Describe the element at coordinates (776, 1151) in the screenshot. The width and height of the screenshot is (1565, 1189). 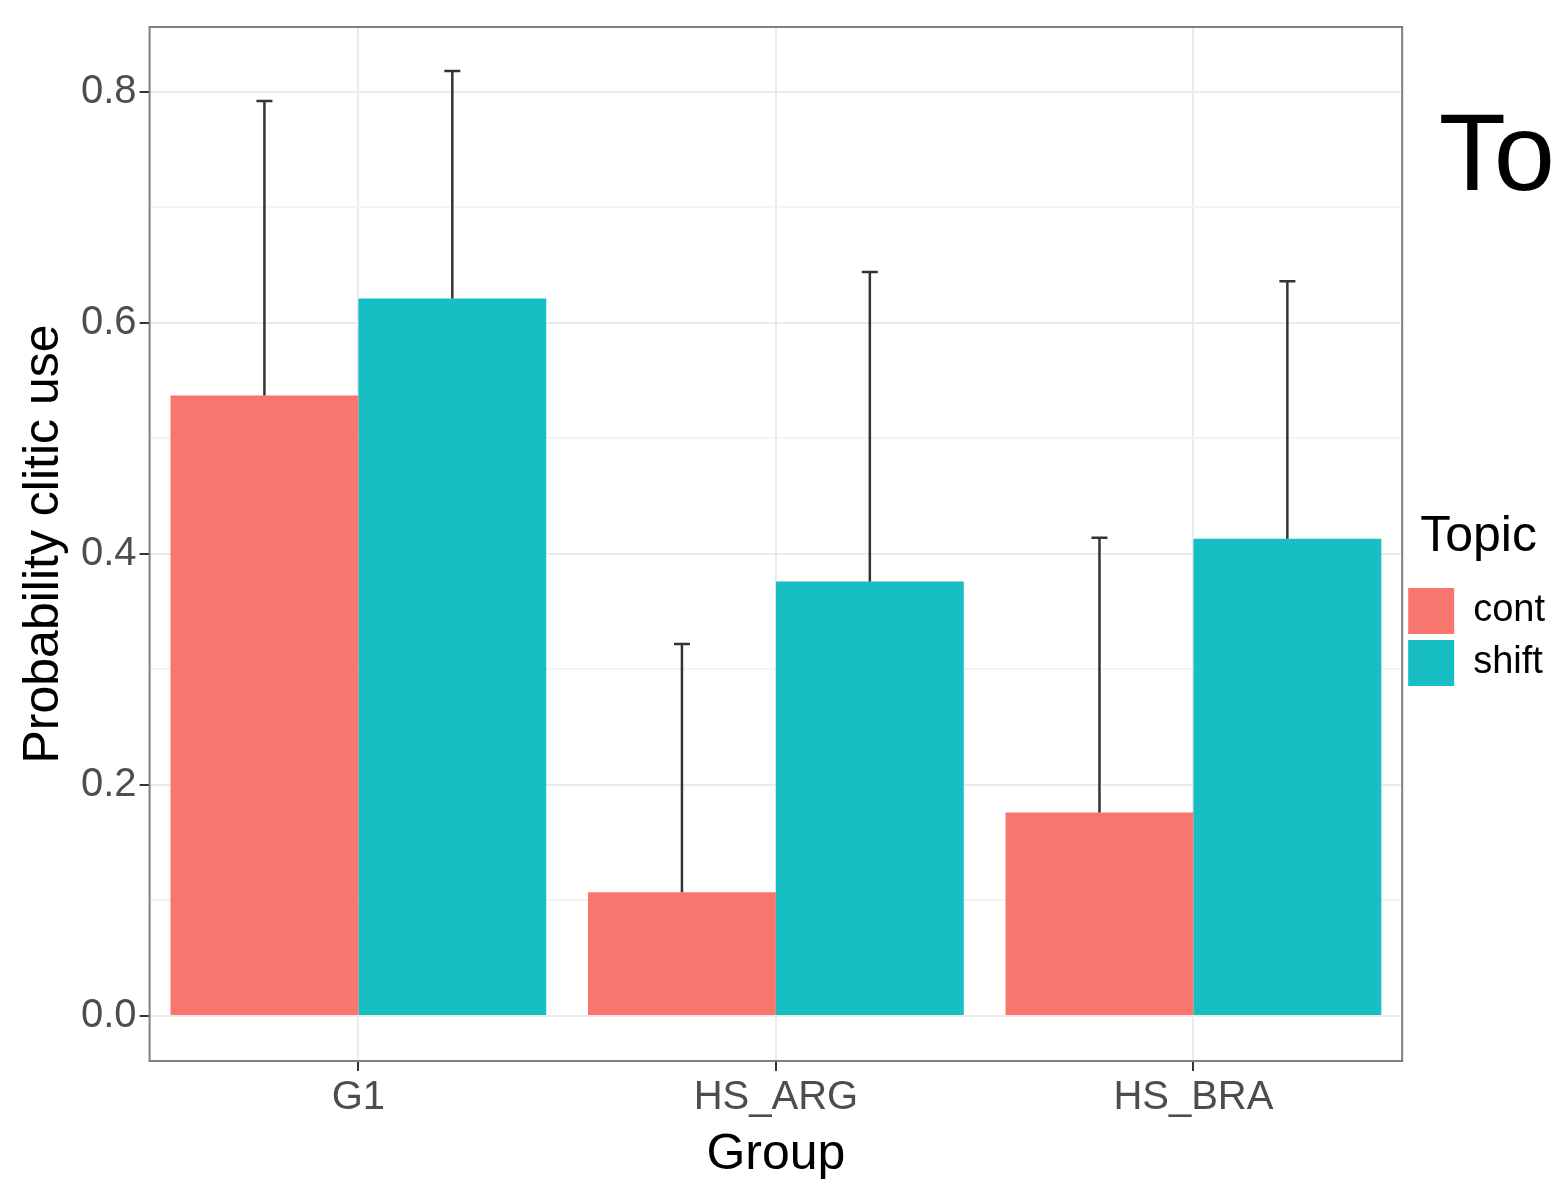
I see `x-axis-title: Group` at that location.